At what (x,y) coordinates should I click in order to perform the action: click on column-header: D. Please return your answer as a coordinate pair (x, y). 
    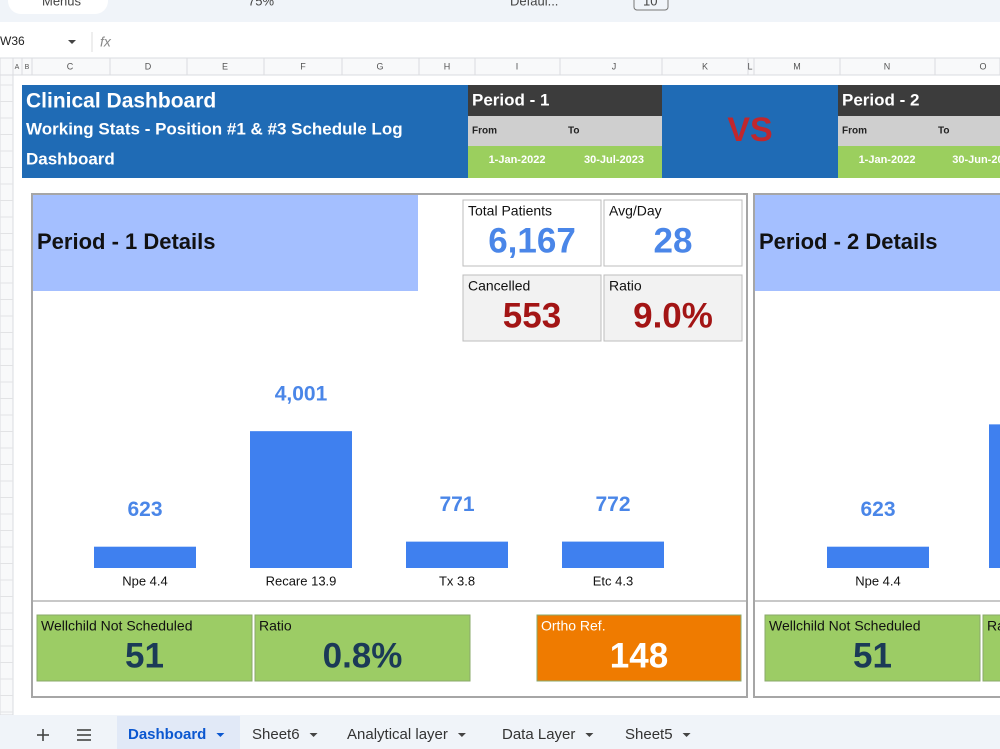
    Looking at the image, I should click on (148, 66).